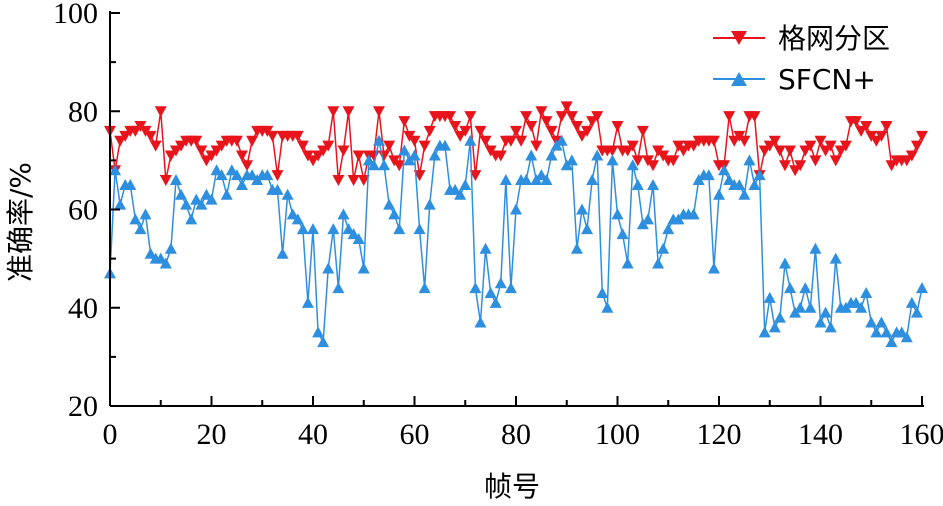 This screenshot has width=943, height=506. What do you see at coordinates (739, 79) in the screenshot?
I see `legend-marker-sfcn` at bounding box center [739, 79].